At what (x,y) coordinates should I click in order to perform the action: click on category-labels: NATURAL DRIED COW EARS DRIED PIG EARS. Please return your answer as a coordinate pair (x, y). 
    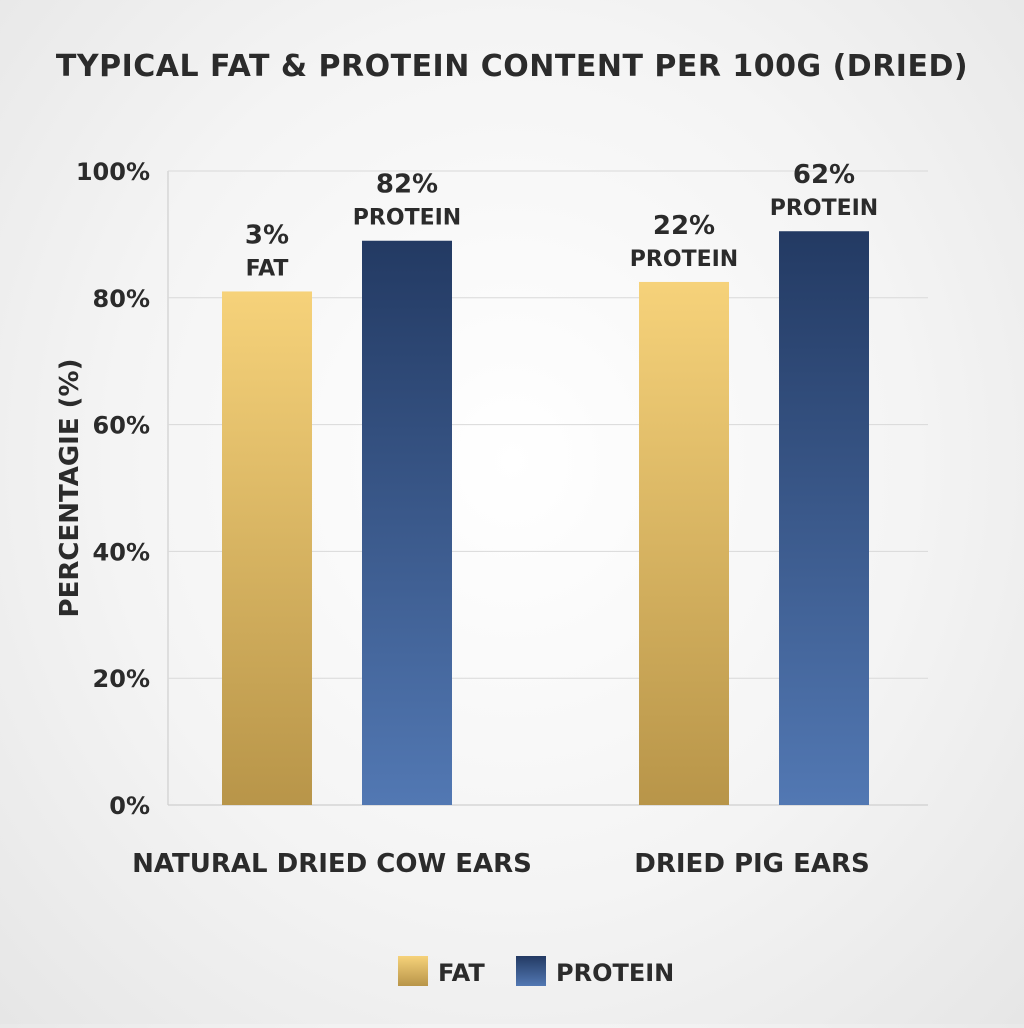
    Looking at the image, I should click on (501, 864).